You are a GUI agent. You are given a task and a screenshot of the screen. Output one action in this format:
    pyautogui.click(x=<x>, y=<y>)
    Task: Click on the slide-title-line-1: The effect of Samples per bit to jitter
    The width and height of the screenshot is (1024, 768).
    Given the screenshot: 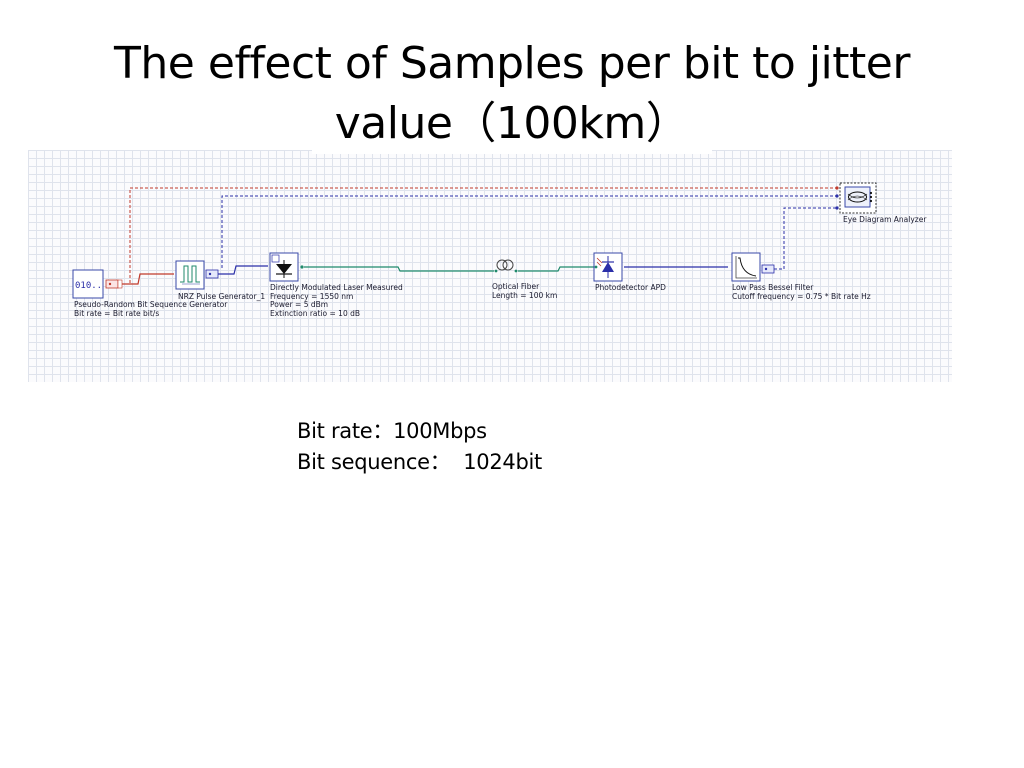 What is the action you would take?
    pyautogui.click(x=512, y=63)
    